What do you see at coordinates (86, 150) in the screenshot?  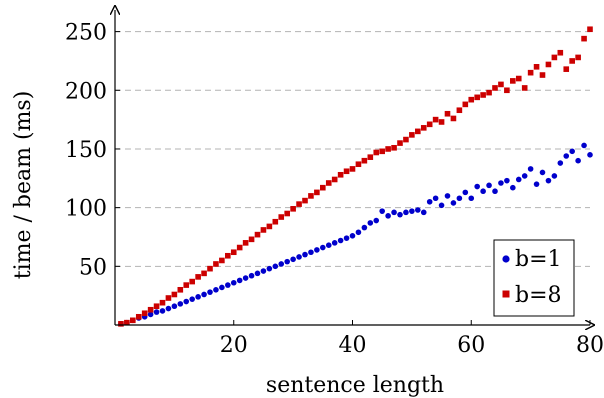 I see `y-tick-label: 150` at bounding box center [86, 150].